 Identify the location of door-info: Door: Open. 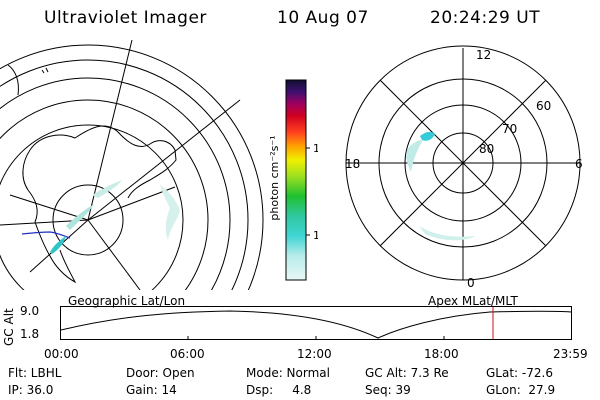
(160, 373).